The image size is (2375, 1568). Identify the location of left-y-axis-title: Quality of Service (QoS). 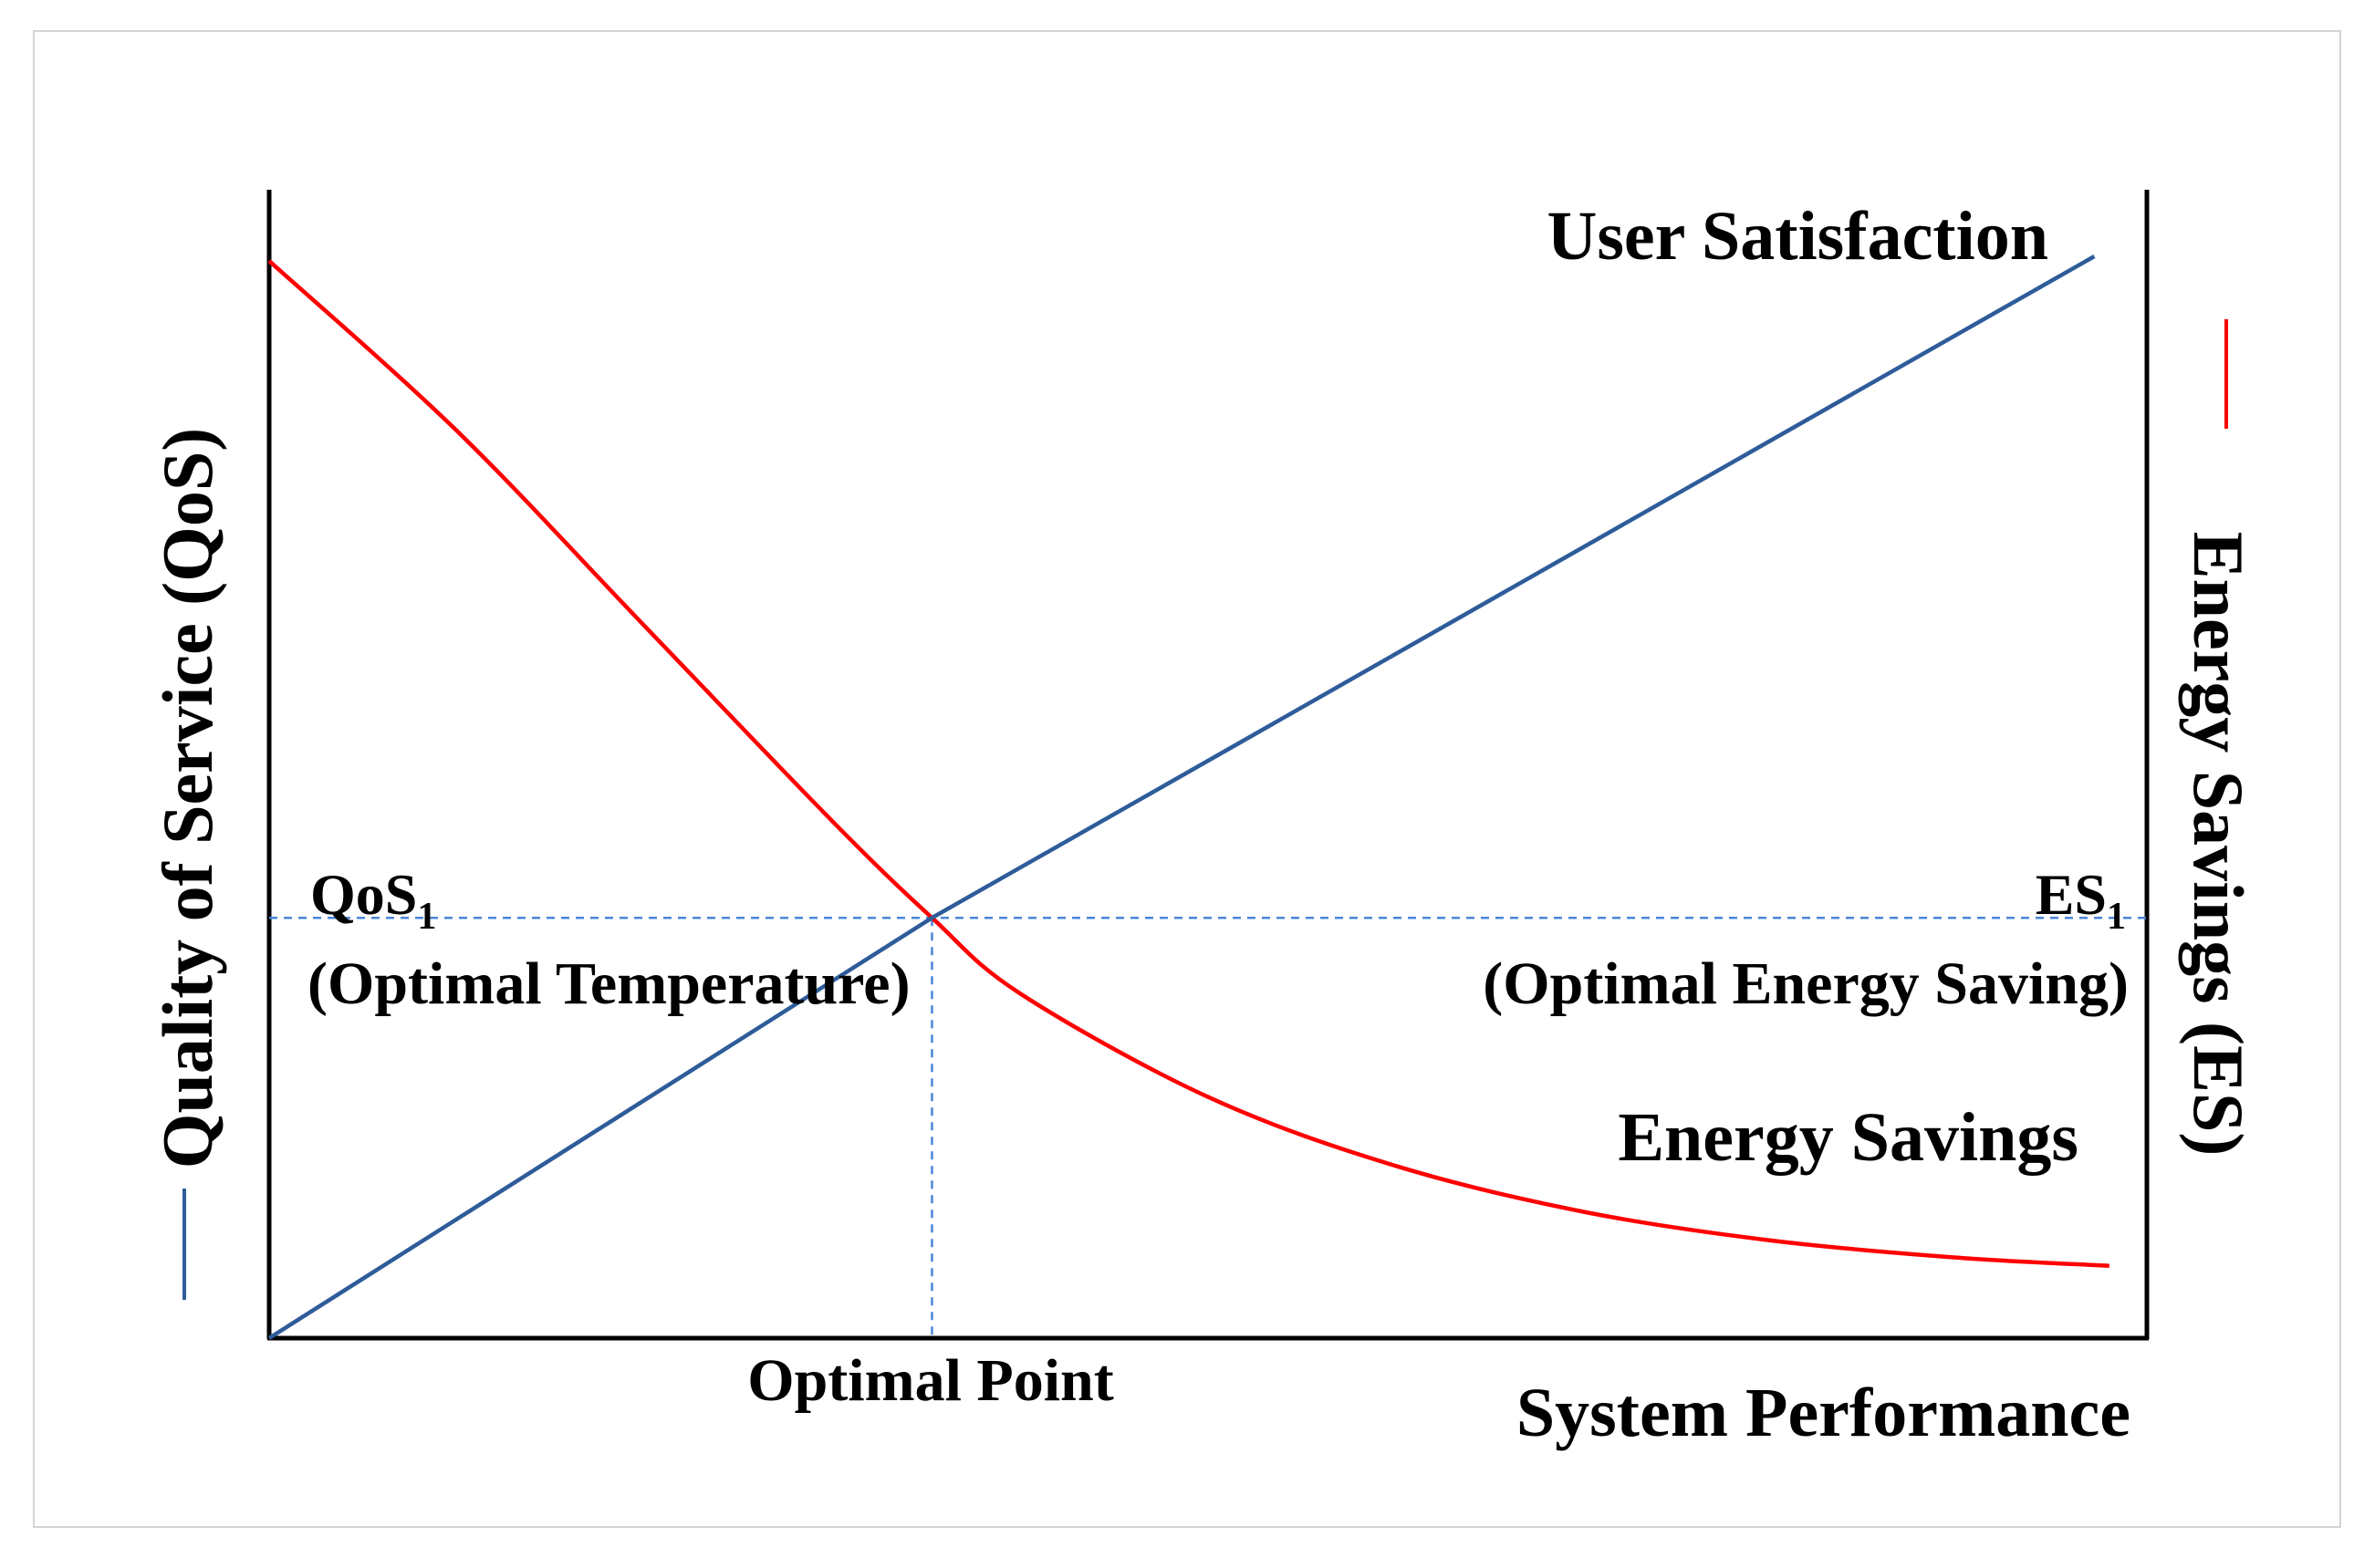
(188, 798).